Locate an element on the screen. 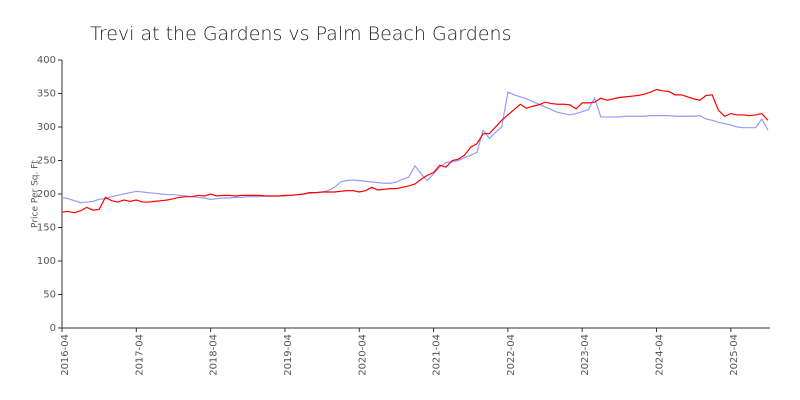 The width and height of the screenshot is (800, 400). x-tick-label: 2019-04 is located at coordinates (288, 355).